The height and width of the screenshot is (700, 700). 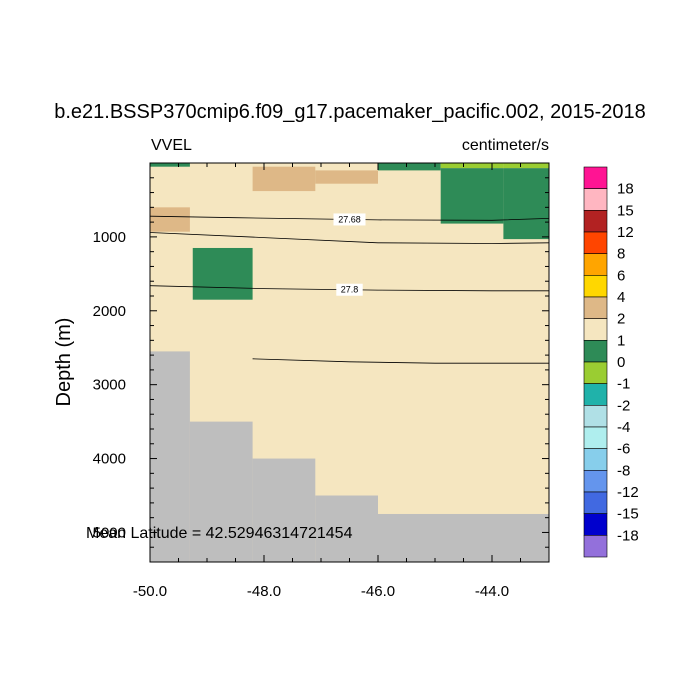 I want to click on colorbar-label: -15, so click(x=628, y=514).